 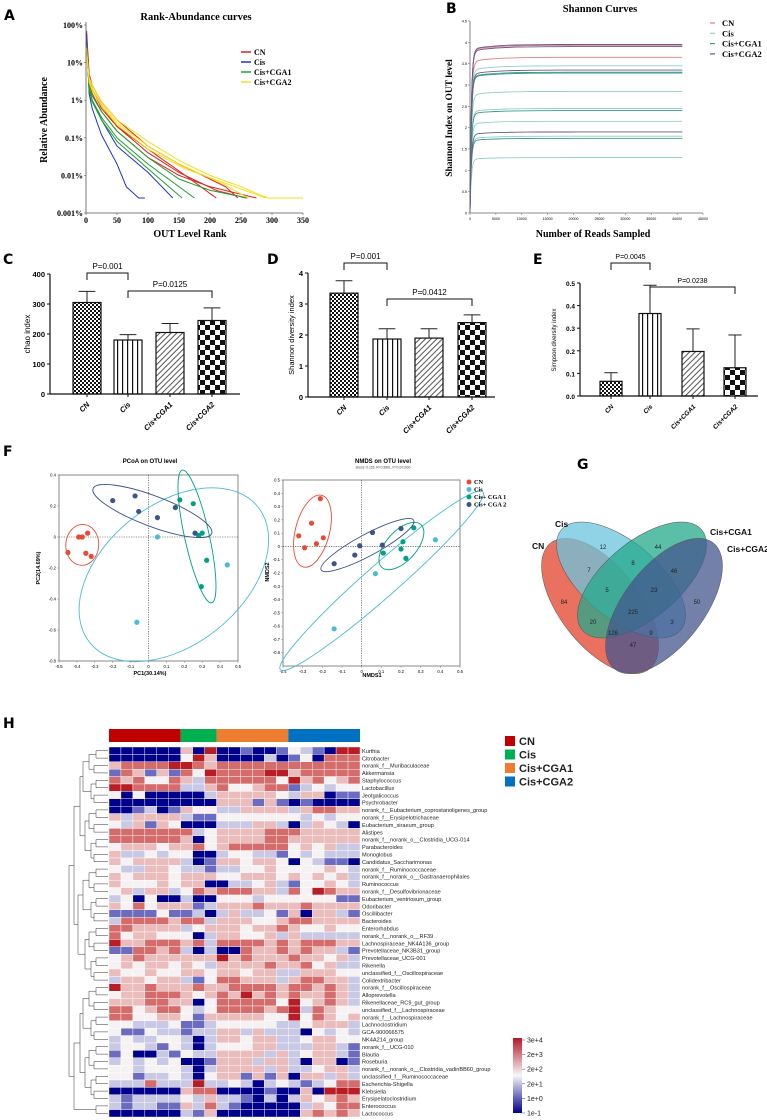 I want to click on y-tick-label: 3, so click(x=301, y=304).